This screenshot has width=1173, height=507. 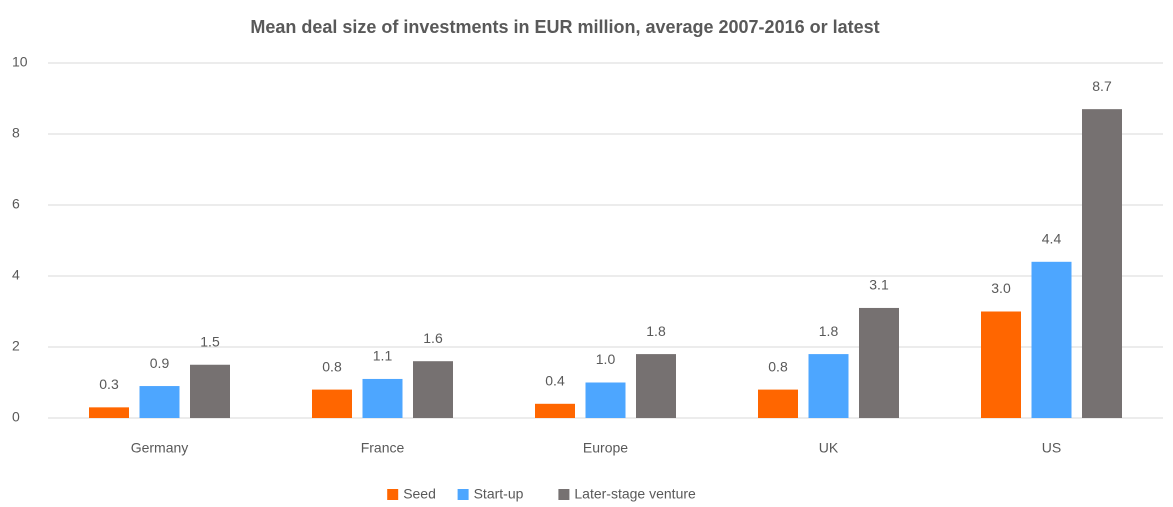 I want to click on data-label: 0.3, so click(x=109, y=384).